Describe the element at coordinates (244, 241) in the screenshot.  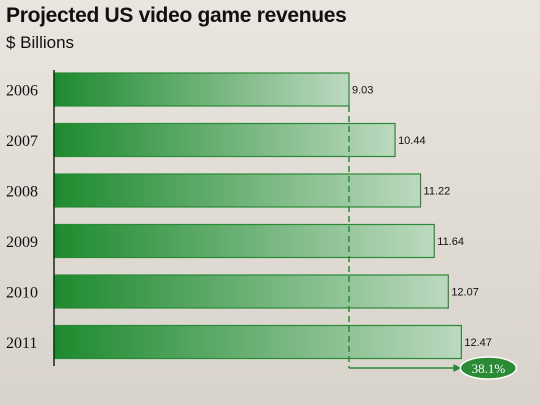
I see `bar-2009` at that location.